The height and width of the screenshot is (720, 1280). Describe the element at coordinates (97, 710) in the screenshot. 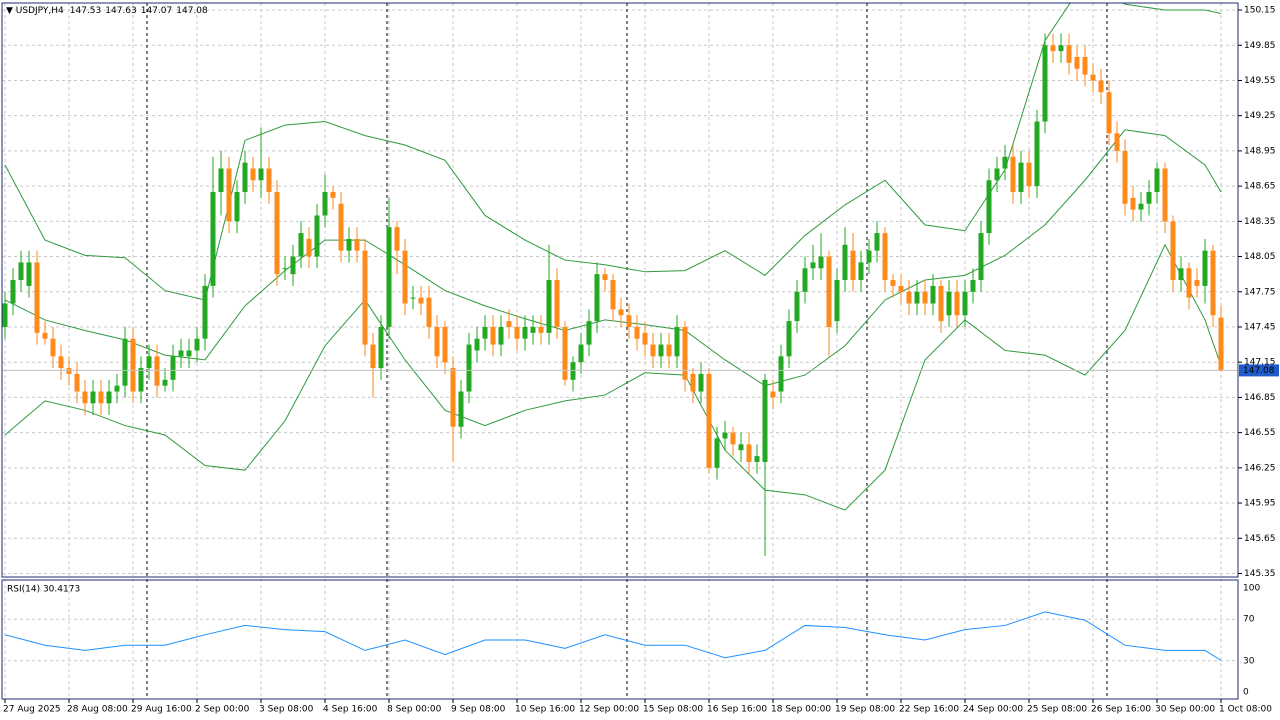

I see `x-tick-label: 28 Aug 08:00` at that location.